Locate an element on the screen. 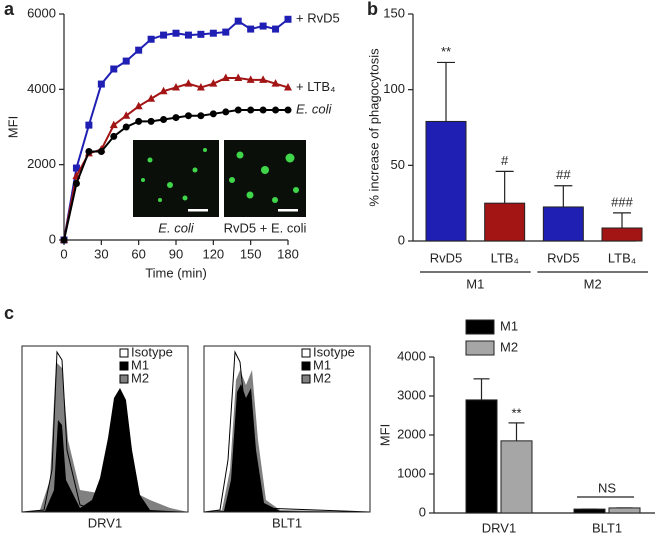 The height and width of the screenshot is (543, 658). x-tick-label: 0 is located at coordinates (63, 253).